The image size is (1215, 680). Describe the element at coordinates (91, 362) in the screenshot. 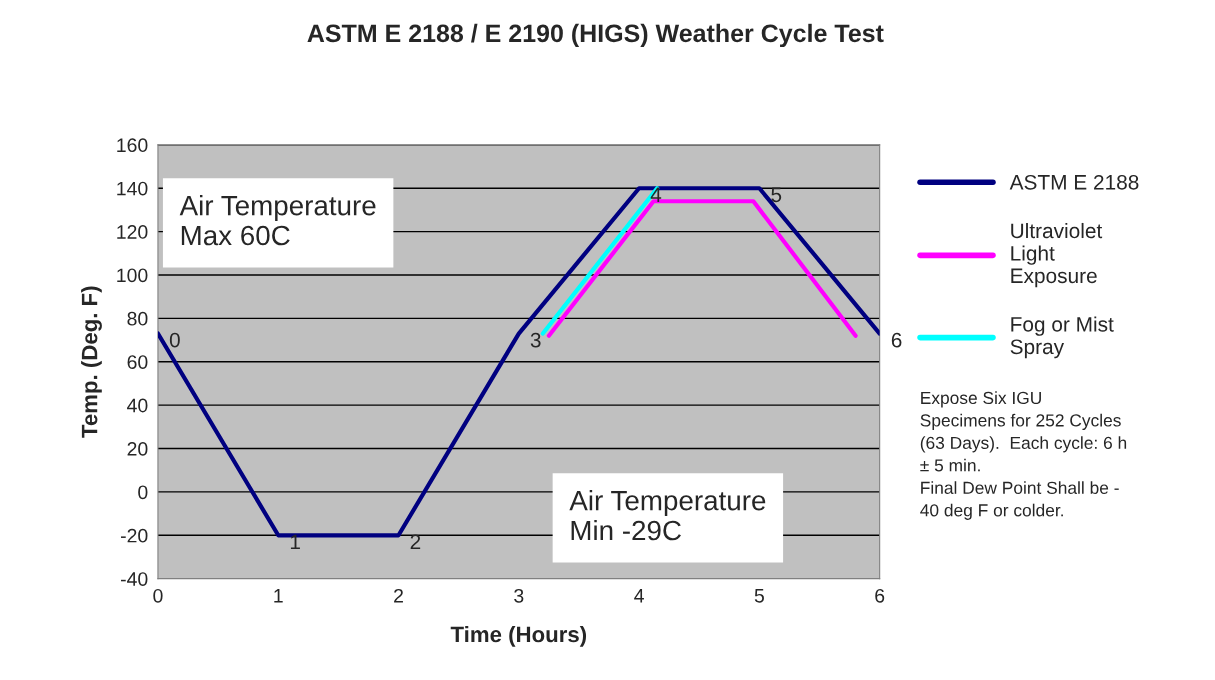

I see `y-axis-title: Temp. (Deg. F)` at that location.